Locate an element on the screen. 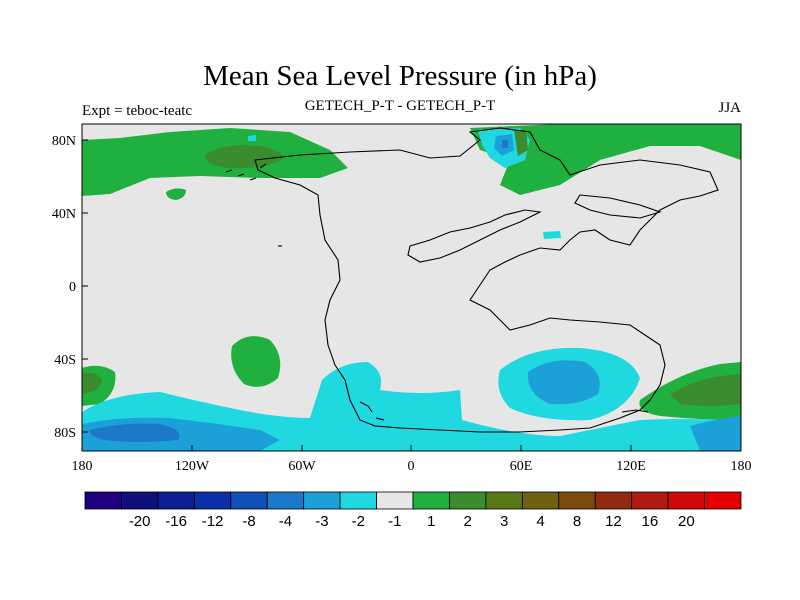 This screenshot has height=600, width=800. model-label: GETECH_P-T - GETECH_P-T is located at coordinates (400, 106).